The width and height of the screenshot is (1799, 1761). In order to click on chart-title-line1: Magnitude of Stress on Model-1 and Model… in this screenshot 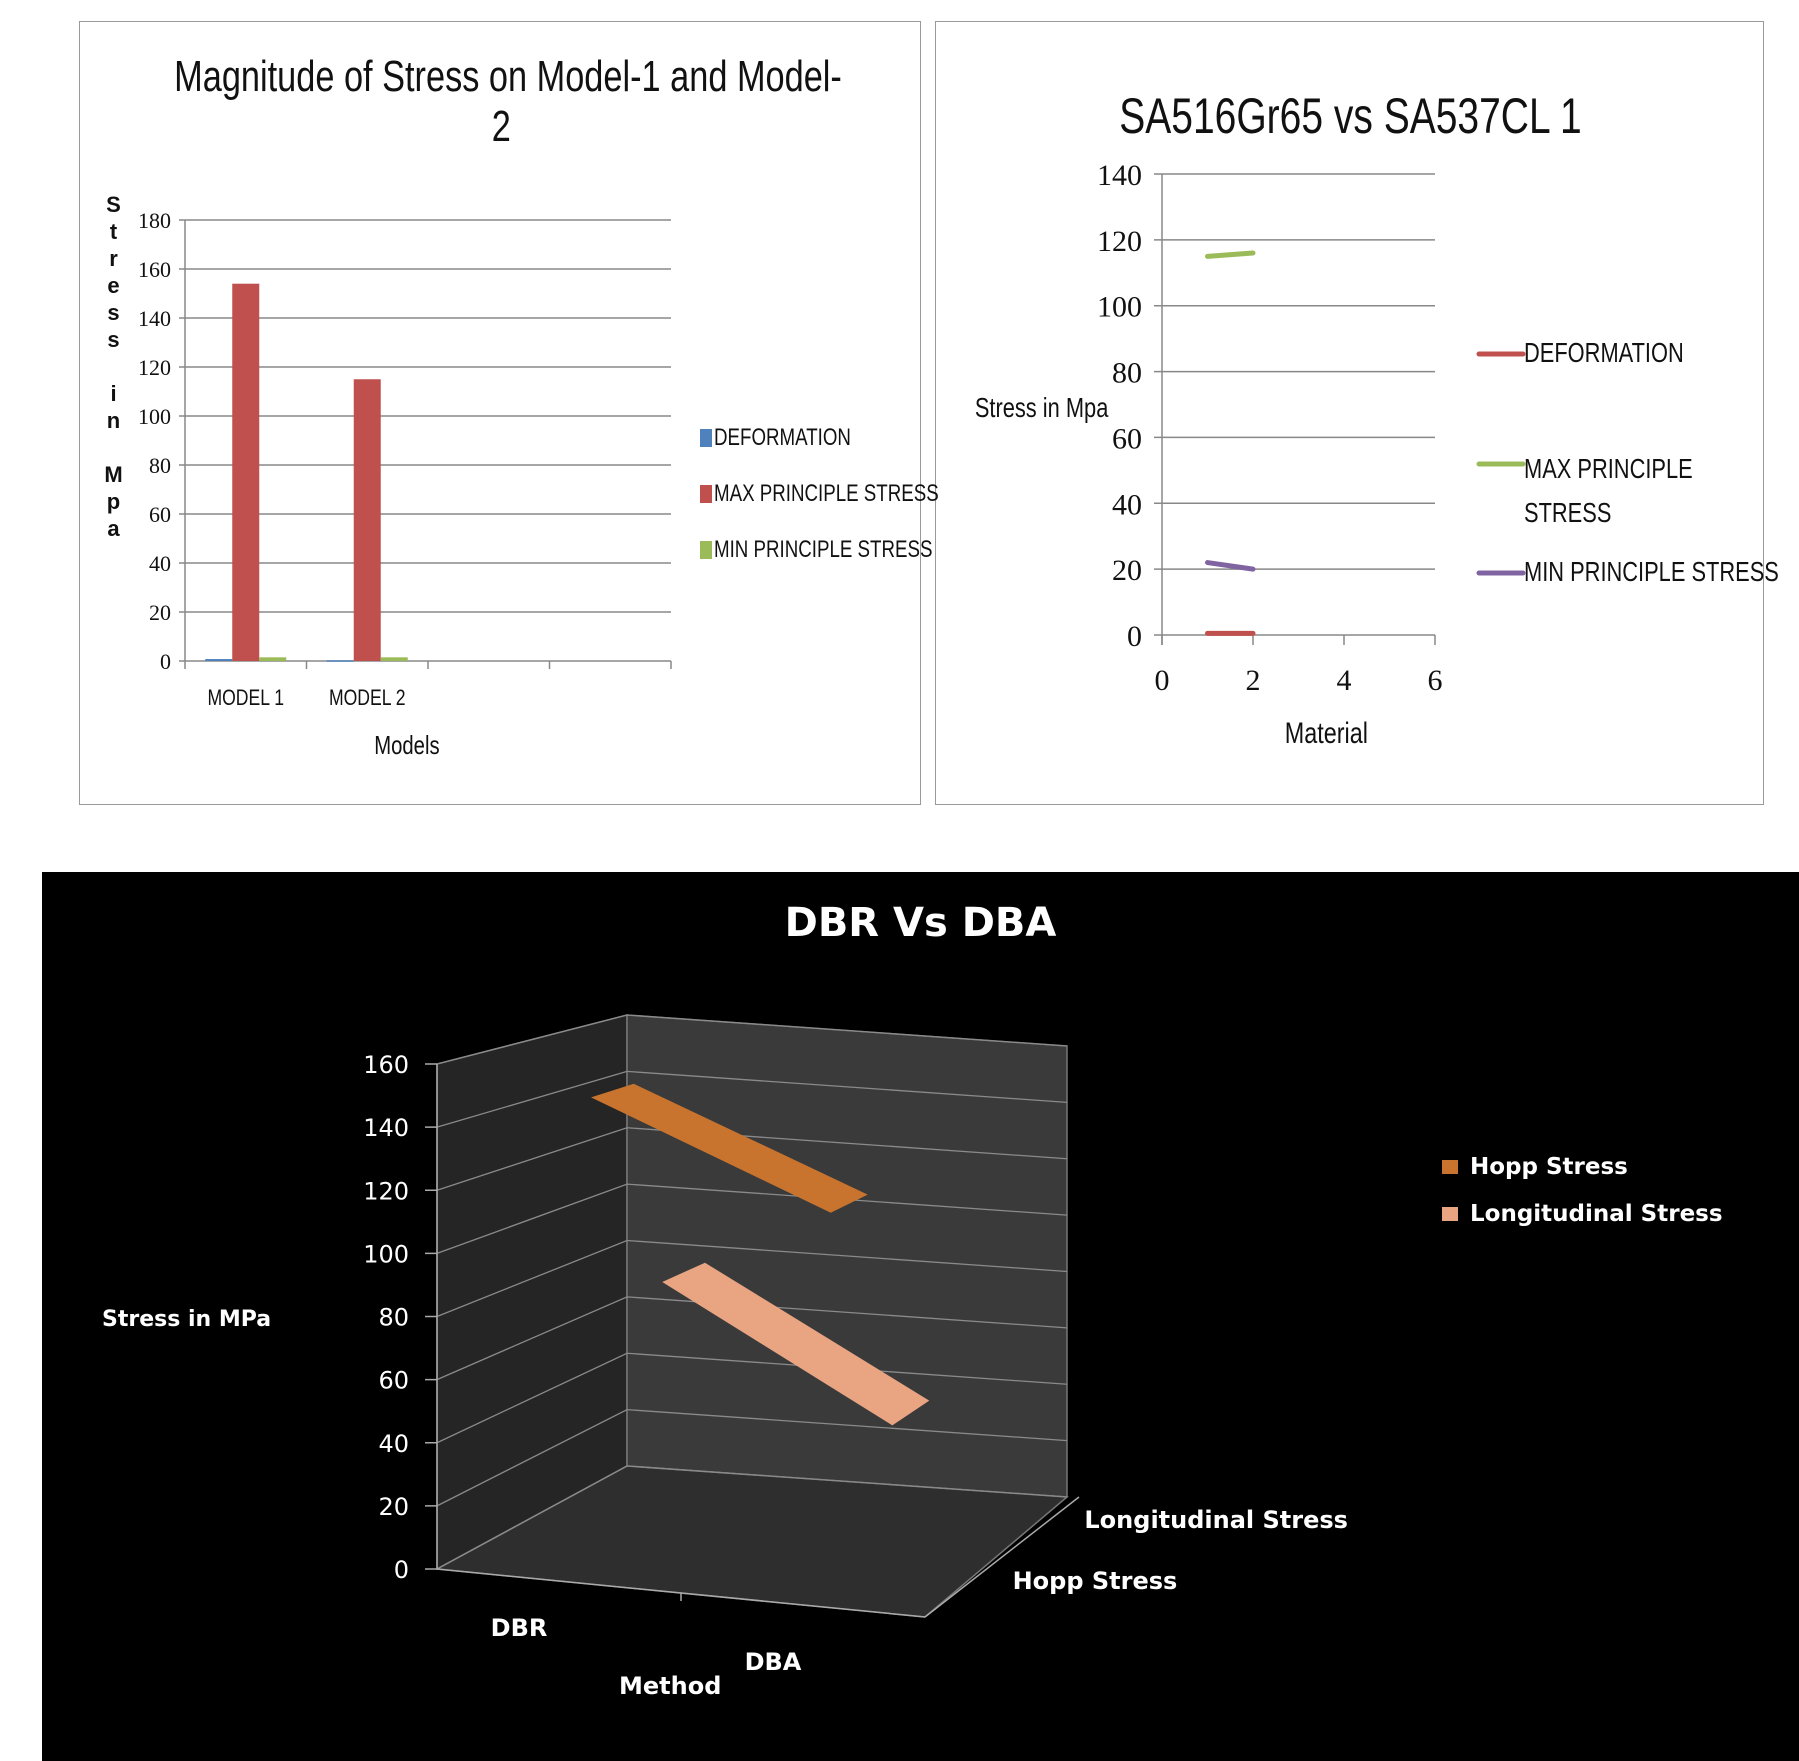, I will do `click(508, 76)`.